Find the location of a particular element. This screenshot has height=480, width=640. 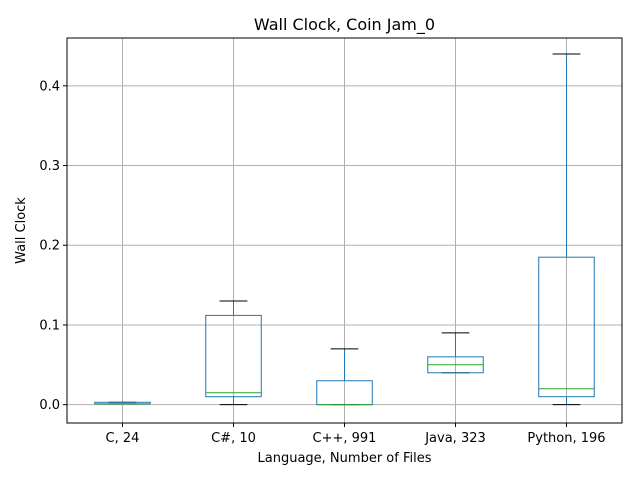

x-axis-label: Language, Number of Files is located at coordinates (345, 458).